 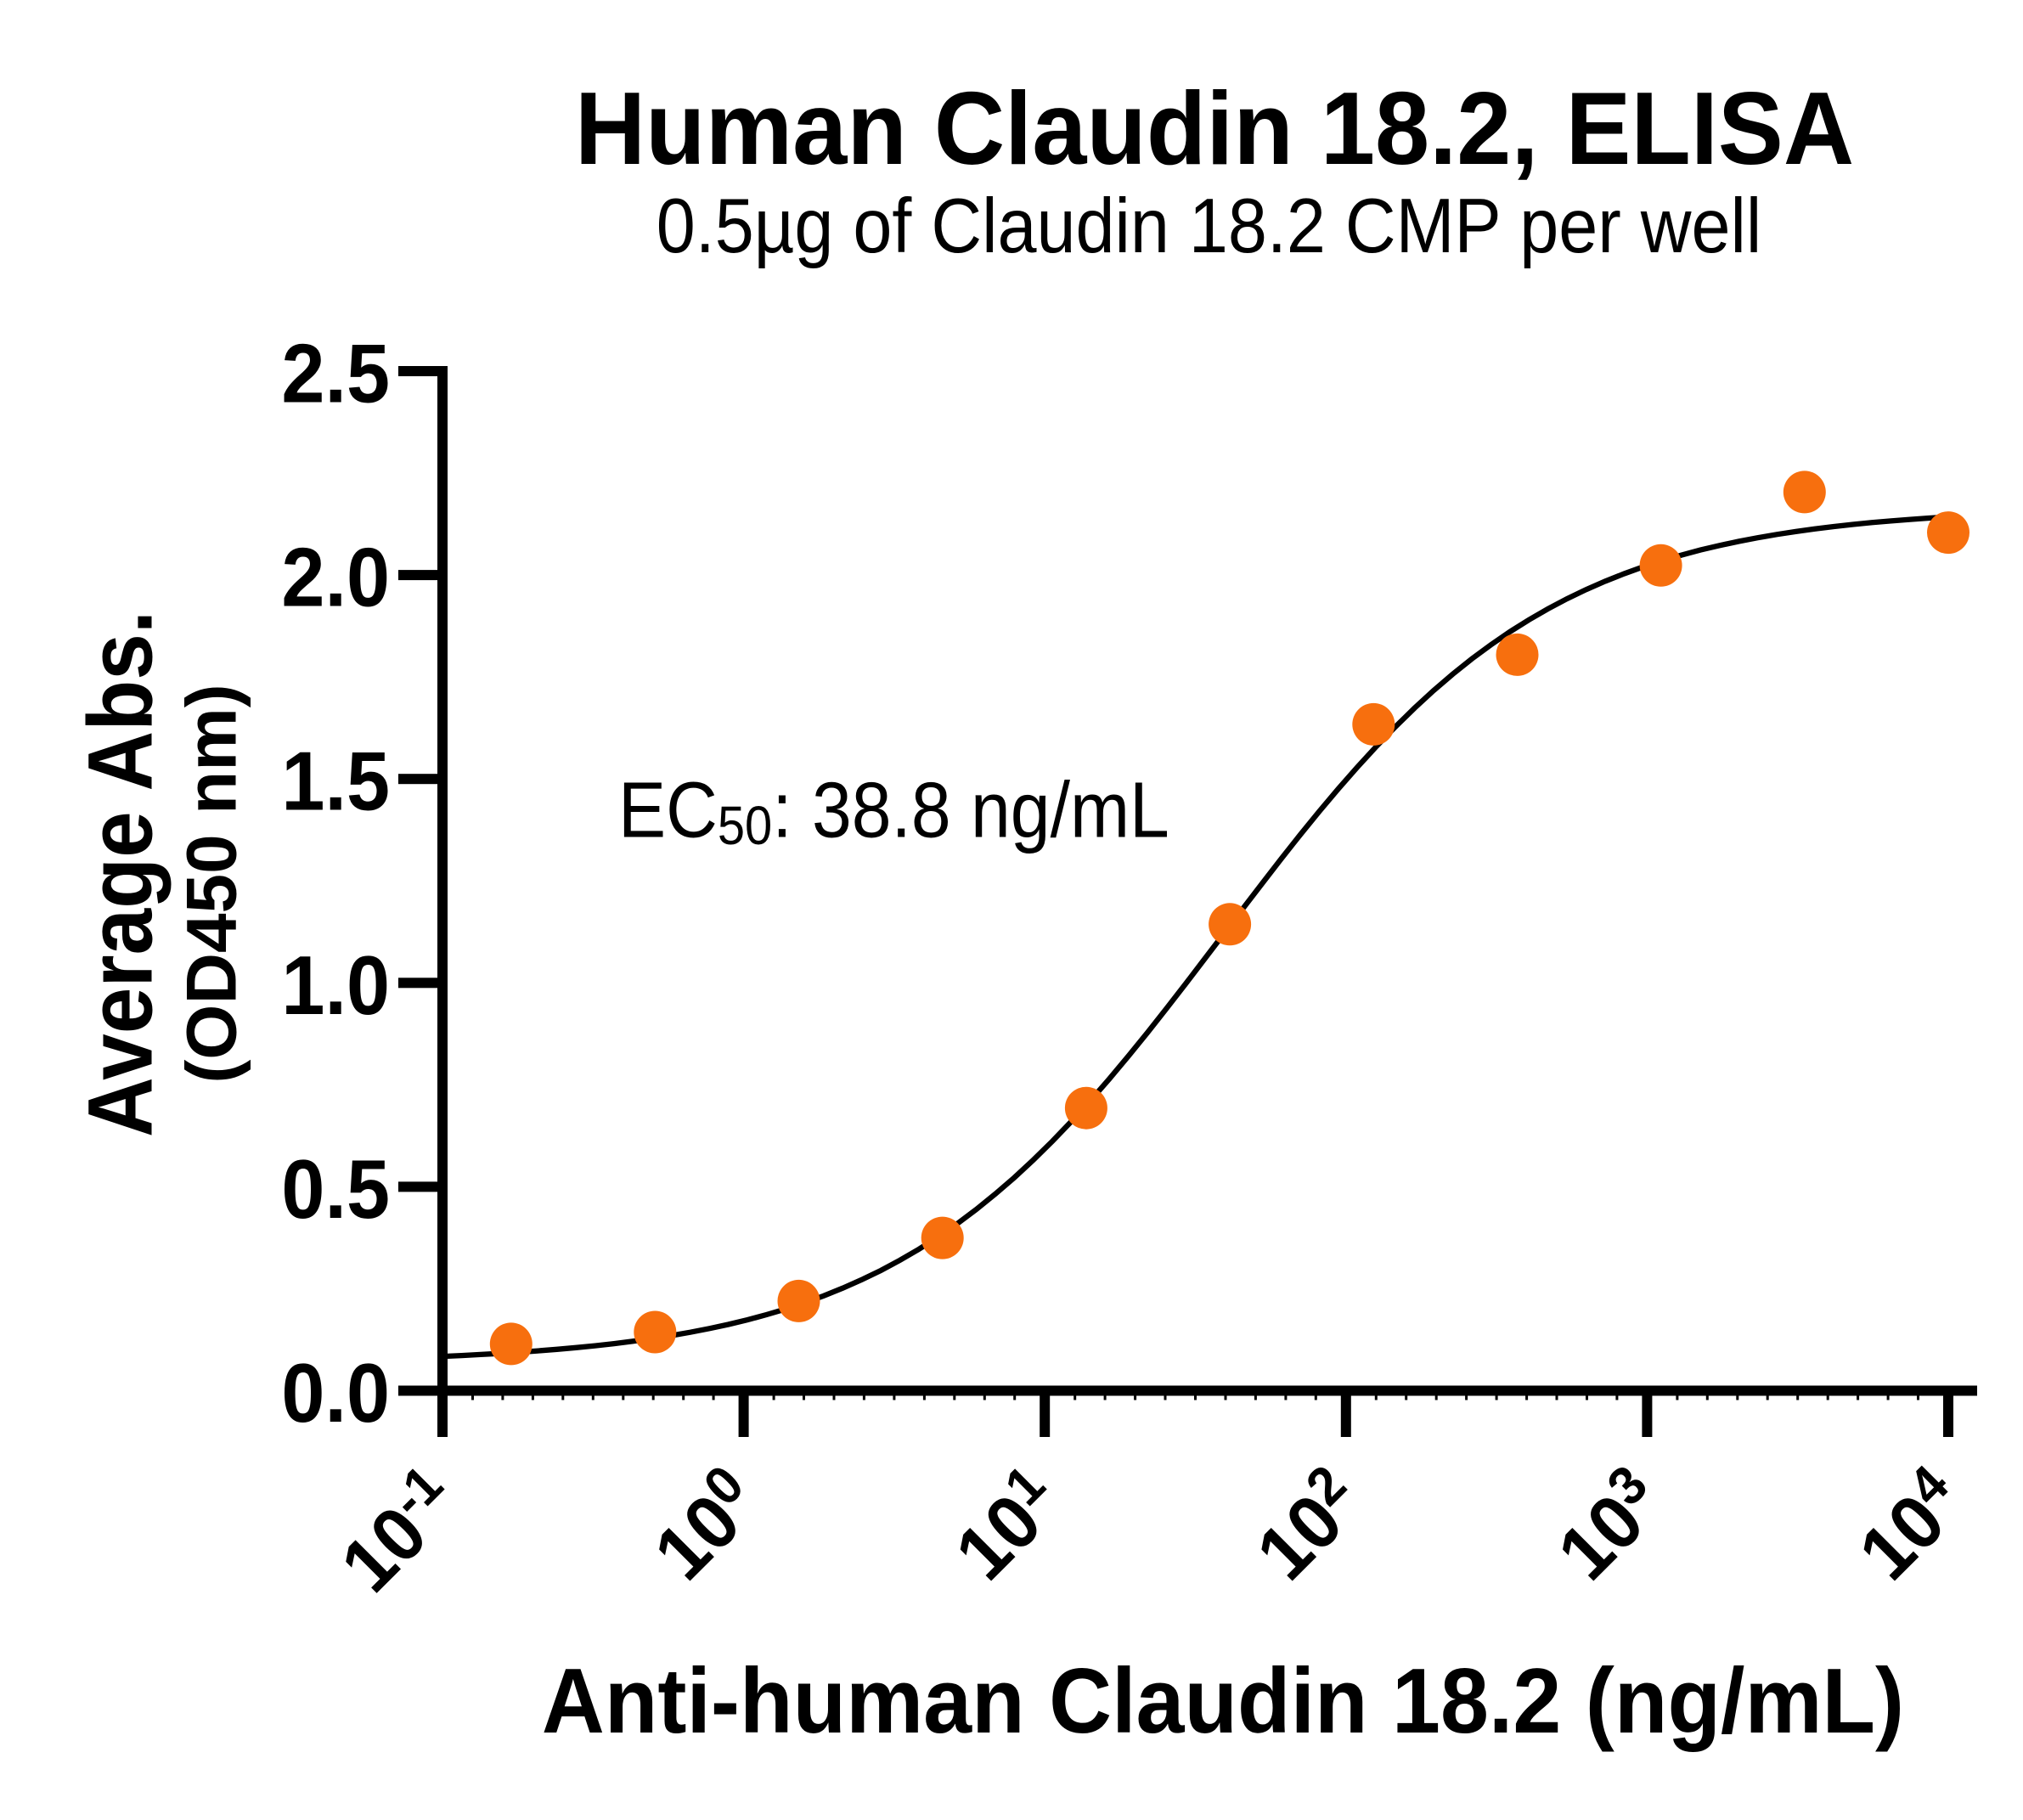 What do you see at coordinates (706, 1526) in the screenshot?
I see `svg-text: 10⁰` at bounding box center [706, 1526].